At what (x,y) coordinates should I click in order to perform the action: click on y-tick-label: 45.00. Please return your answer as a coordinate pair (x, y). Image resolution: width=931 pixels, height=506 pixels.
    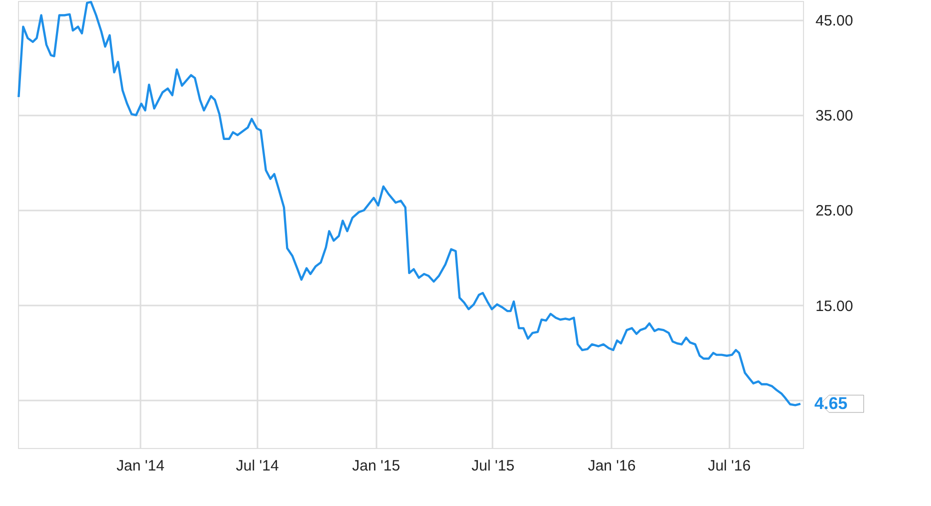
    Looking at the image, I should click on (835, 21).